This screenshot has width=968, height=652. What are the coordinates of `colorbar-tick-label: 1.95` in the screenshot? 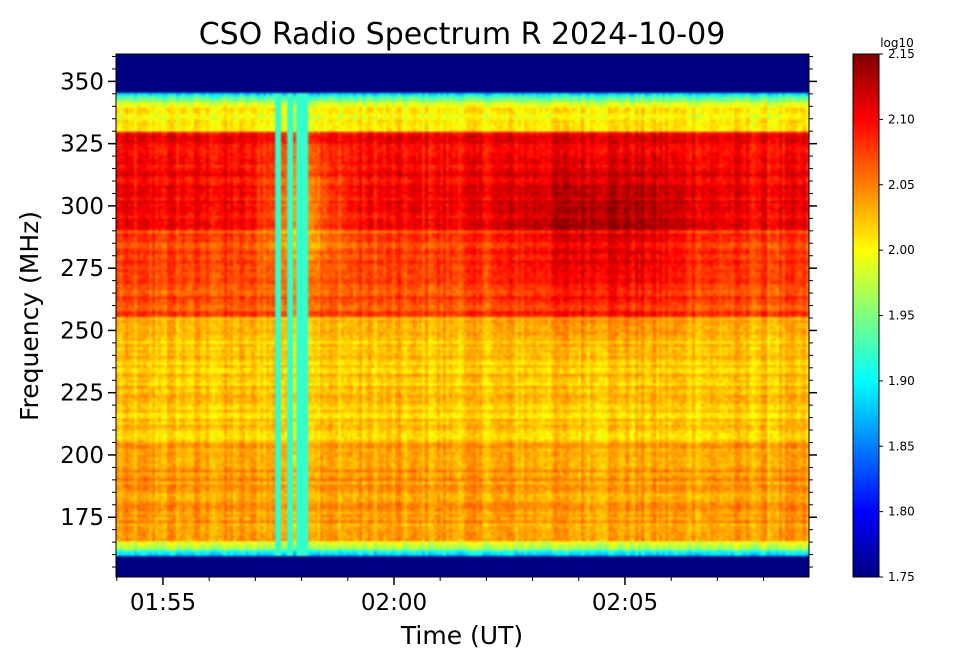 It's located at (901, 316).